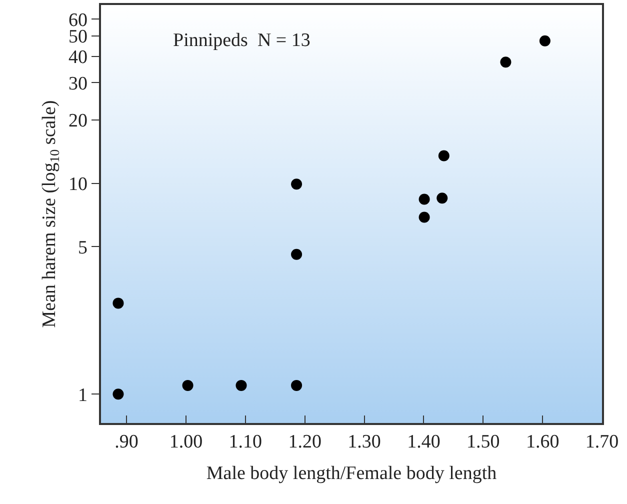 The height and width of the screenshot is (504, 627). What do you see at coordinates (364, 442) in the screenshot?
I see `x-tick-label: 1.30` at bounding box center [364, 442].